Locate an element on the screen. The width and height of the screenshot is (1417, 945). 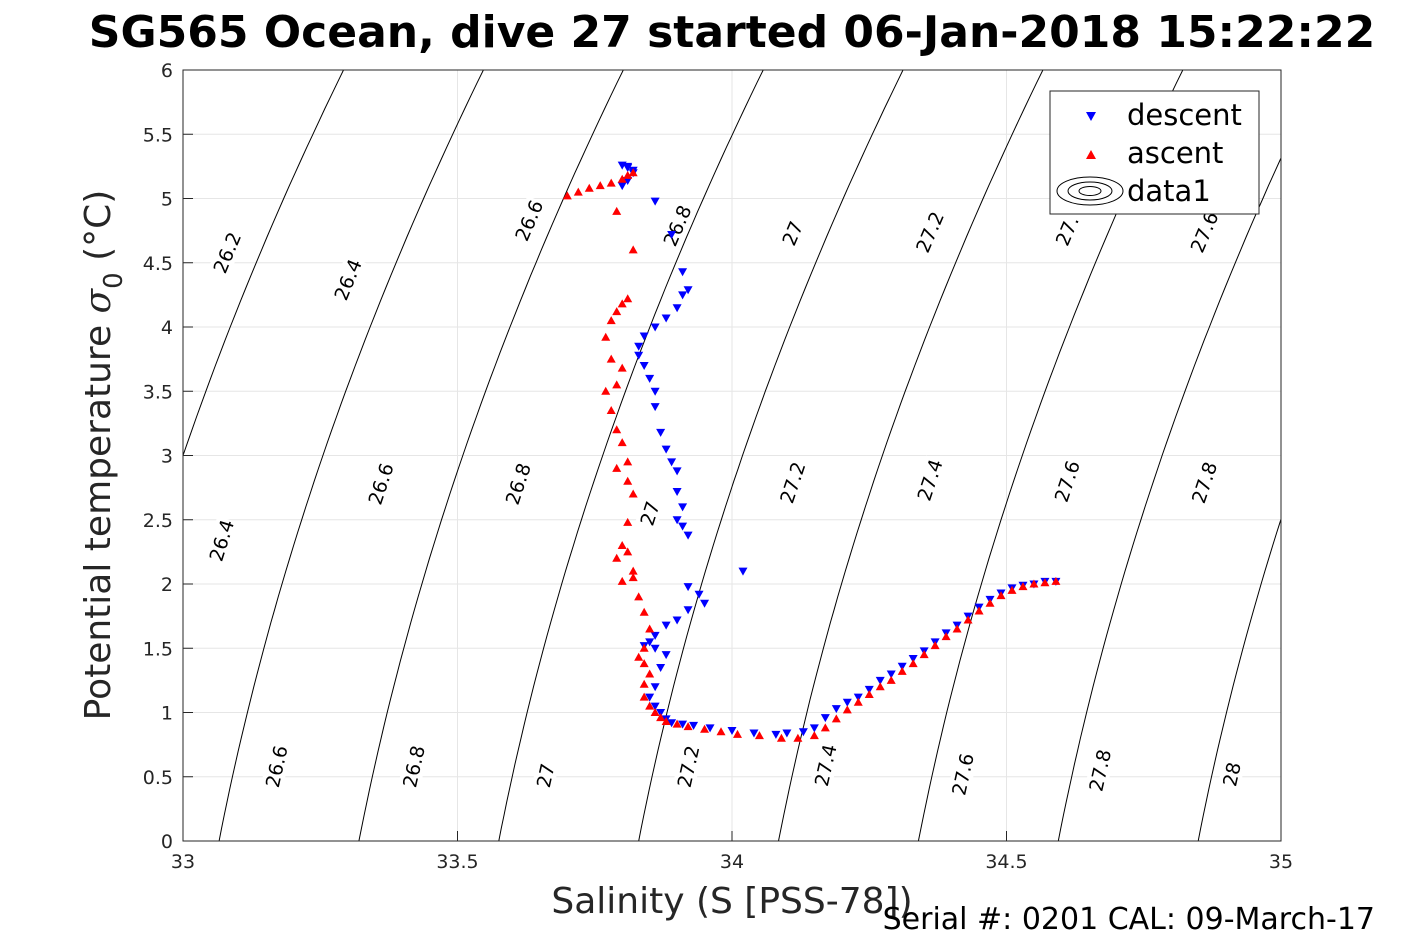
x-axis-ticks: 33 33.5 34 34.5 35 is located at coordinates (732, 852).